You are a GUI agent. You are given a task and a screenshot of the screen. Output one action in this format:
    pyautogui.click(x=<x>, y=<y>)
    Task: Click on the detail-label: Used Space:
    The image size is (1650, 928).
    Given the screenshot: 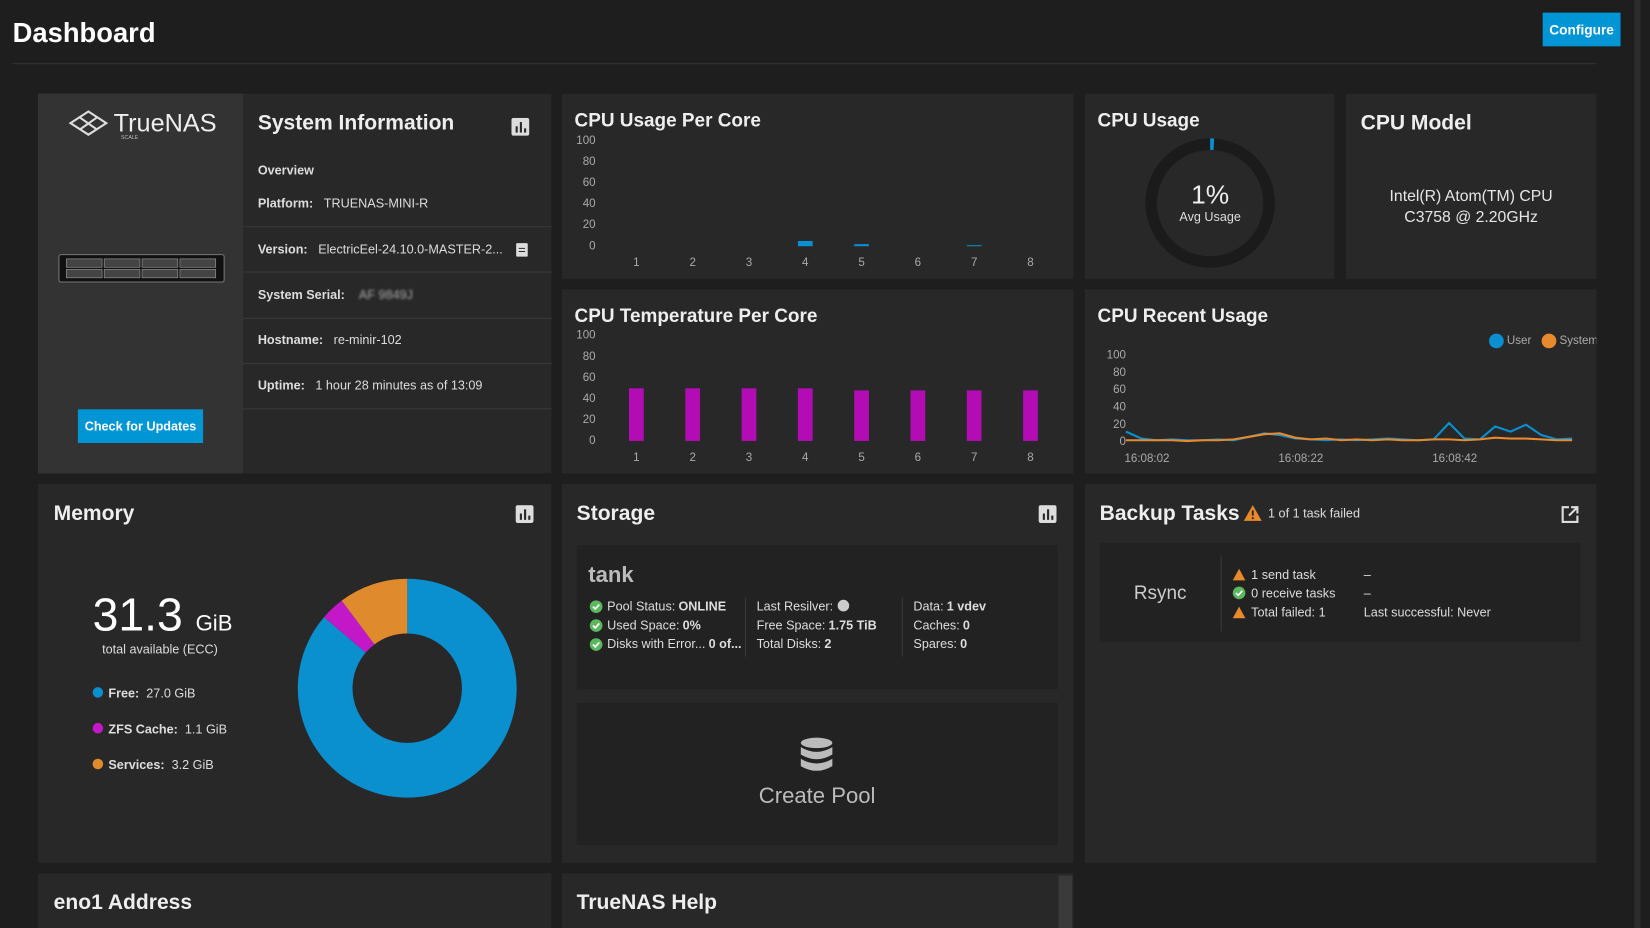 What is the action you would take?
    pyautogui.click(x=643, y=625)
    